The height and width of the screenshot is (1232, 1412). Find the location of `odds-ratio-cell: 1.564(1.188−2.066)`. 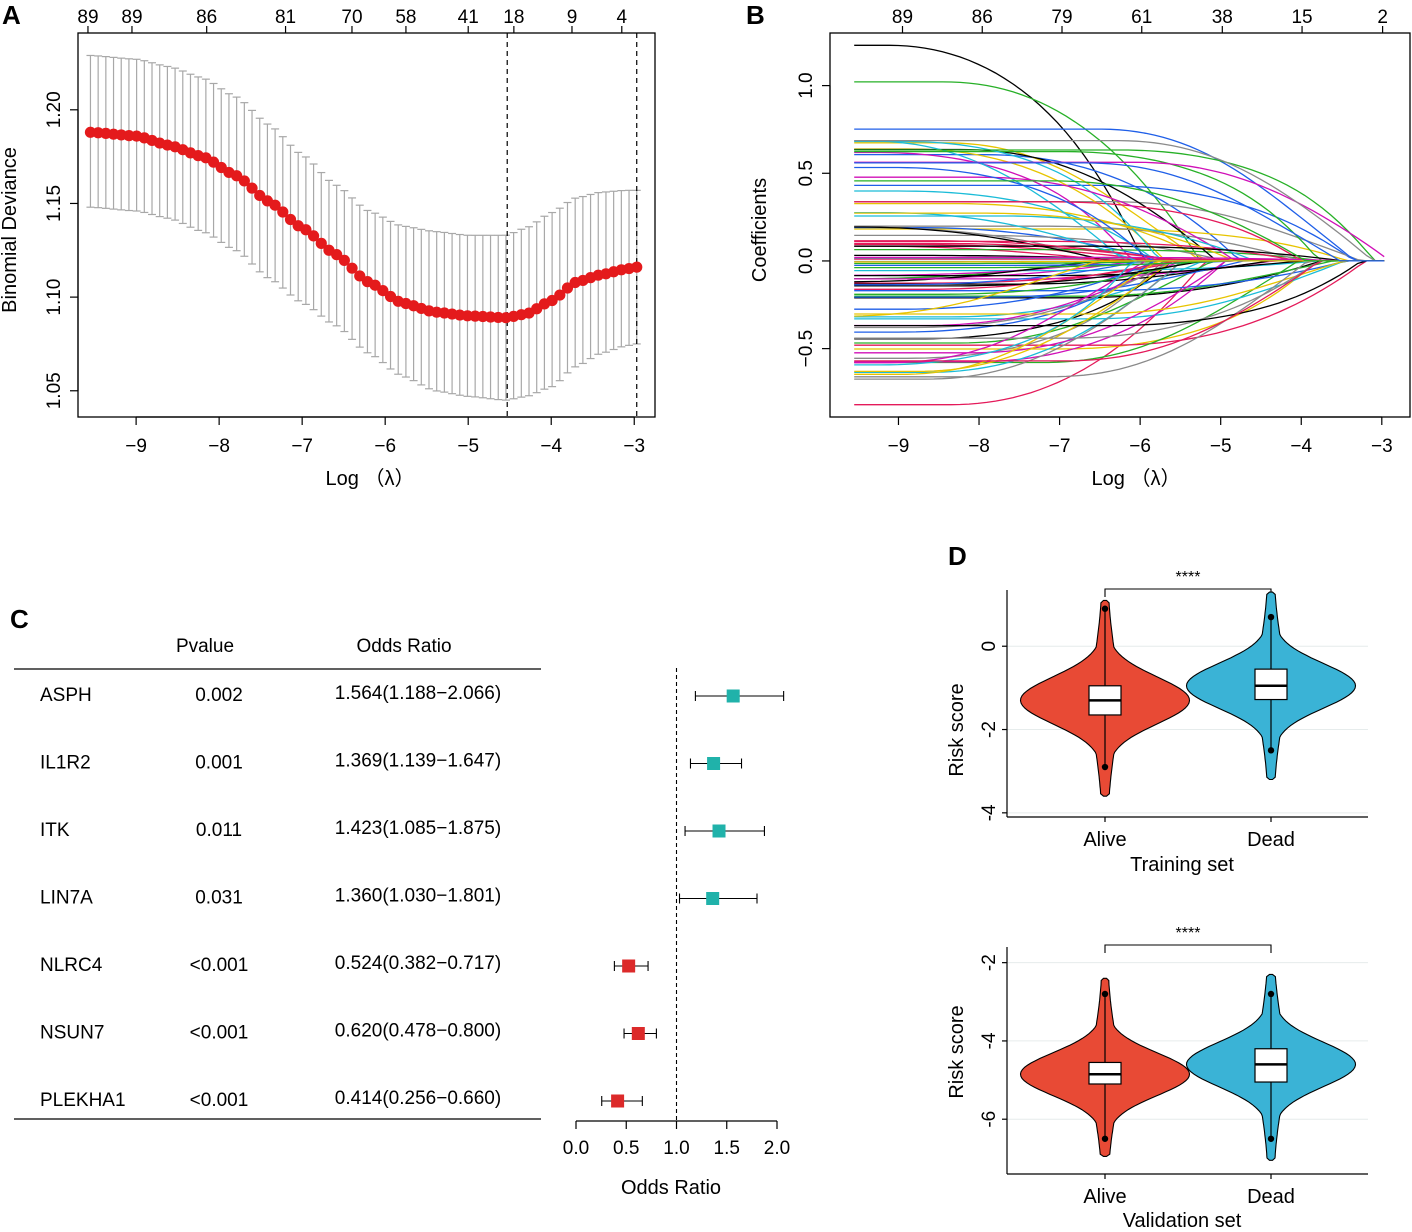

odds-ratio-cell: 1.564(1.188−2.066) is located at coordinates (418, 693).